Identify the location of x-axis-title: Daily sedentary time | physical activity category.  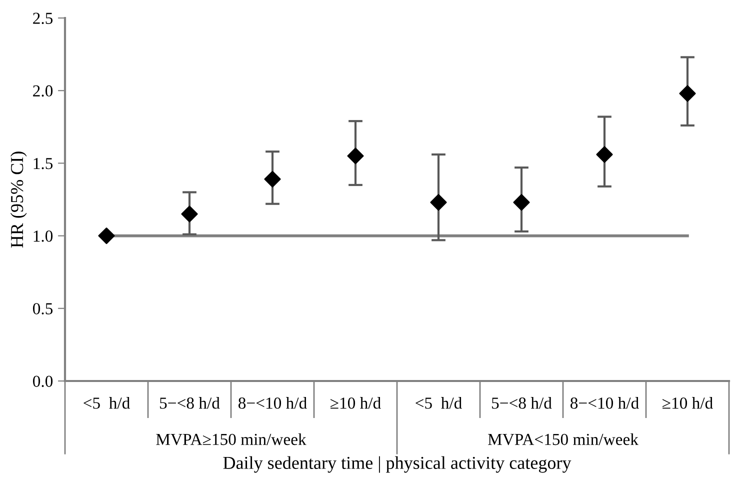
(397, 464).